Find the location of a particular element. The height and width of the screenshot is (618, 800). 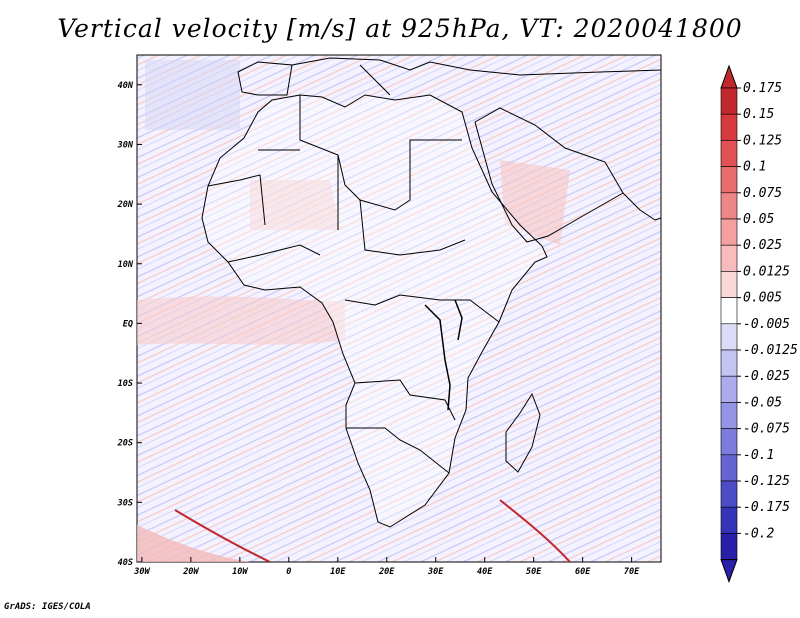

x-tick-label: 50E is located at coordinates (534, 572).